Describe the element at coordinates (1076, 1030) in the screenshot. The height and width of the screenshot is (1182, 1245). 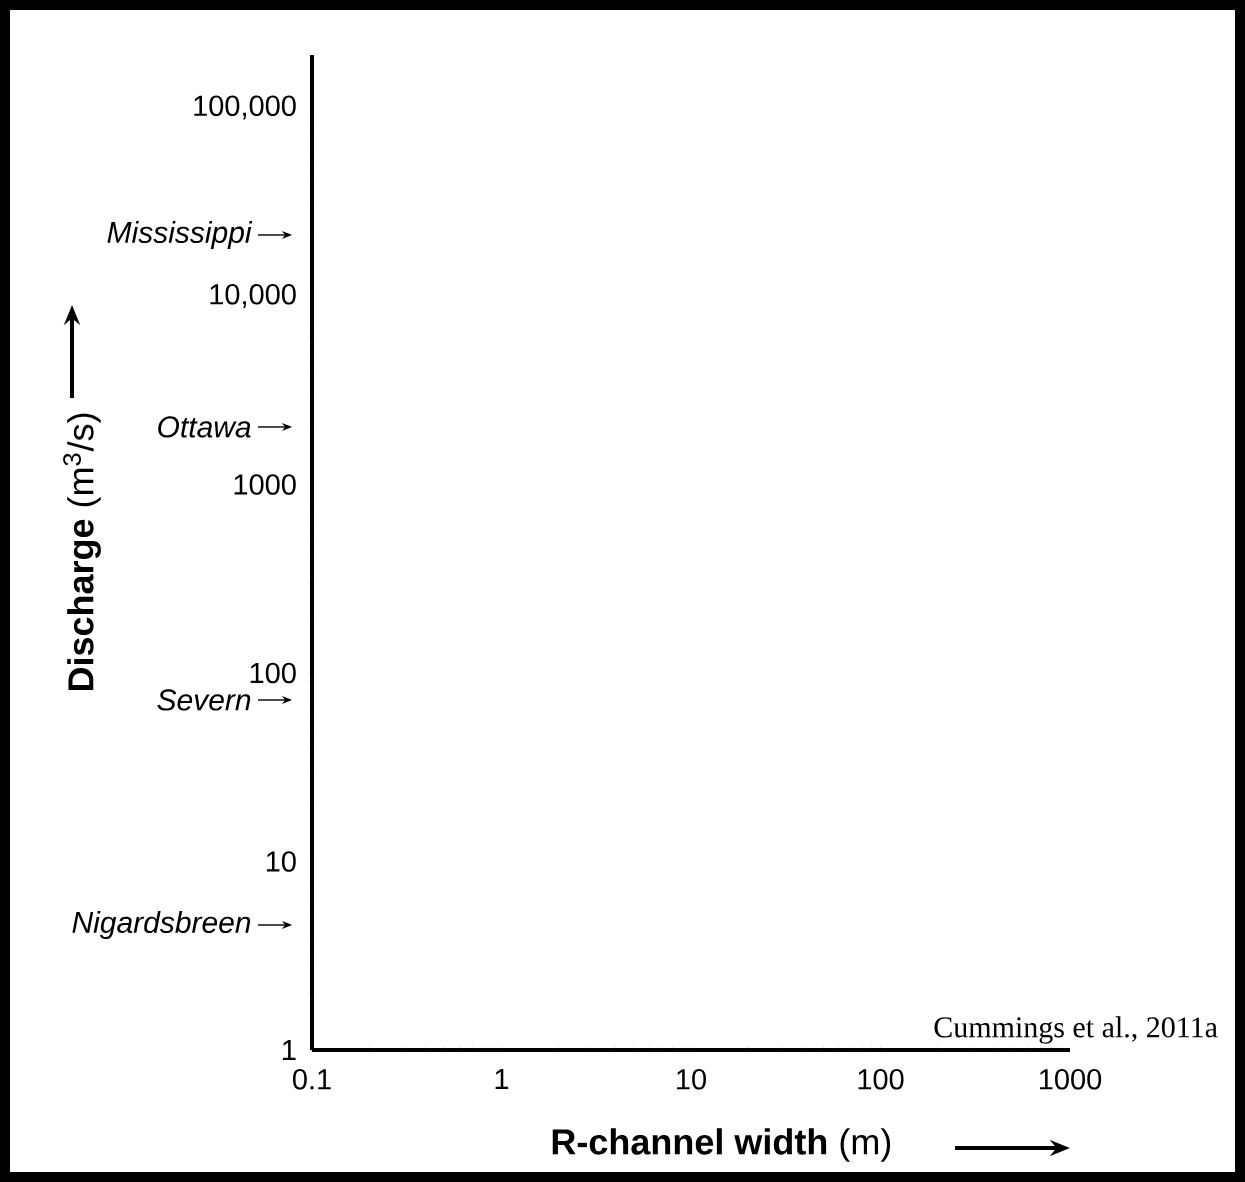
I see `annotation: Cummings et al., 2011a` at that location.